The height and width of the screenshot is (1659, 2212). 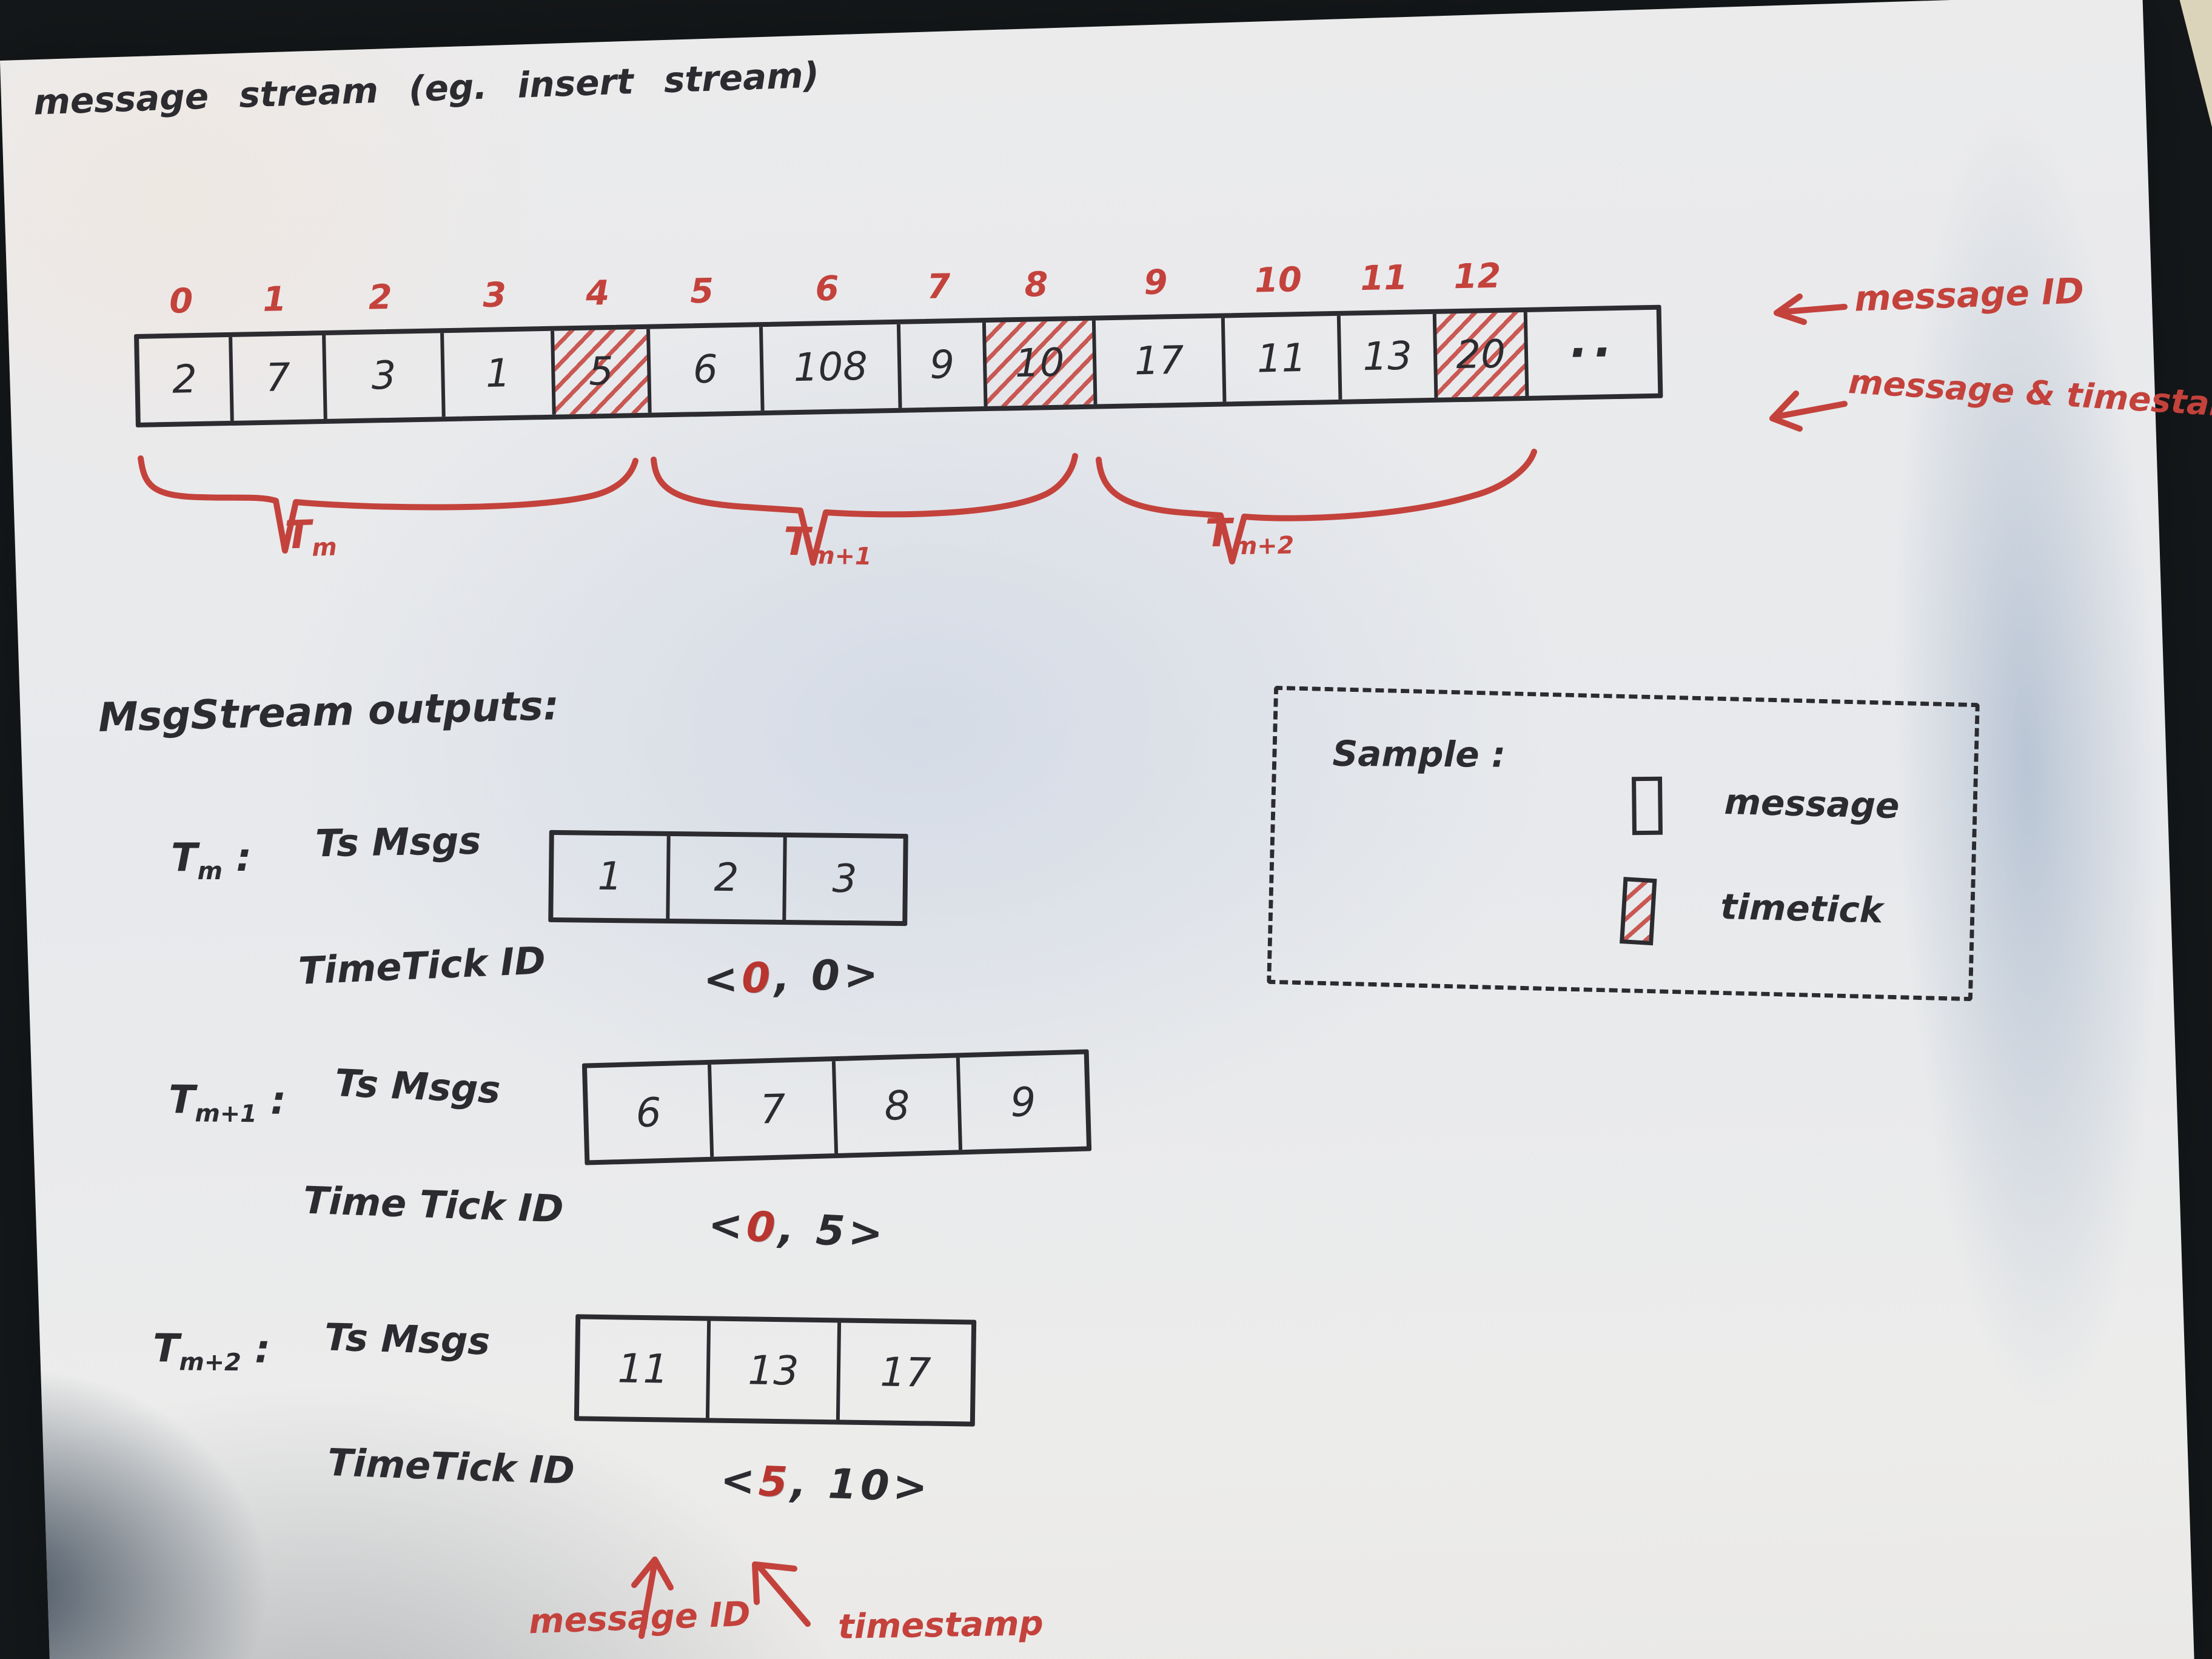 I want to click on tuple-timestamp: 10, so click(x=860, y=1485).